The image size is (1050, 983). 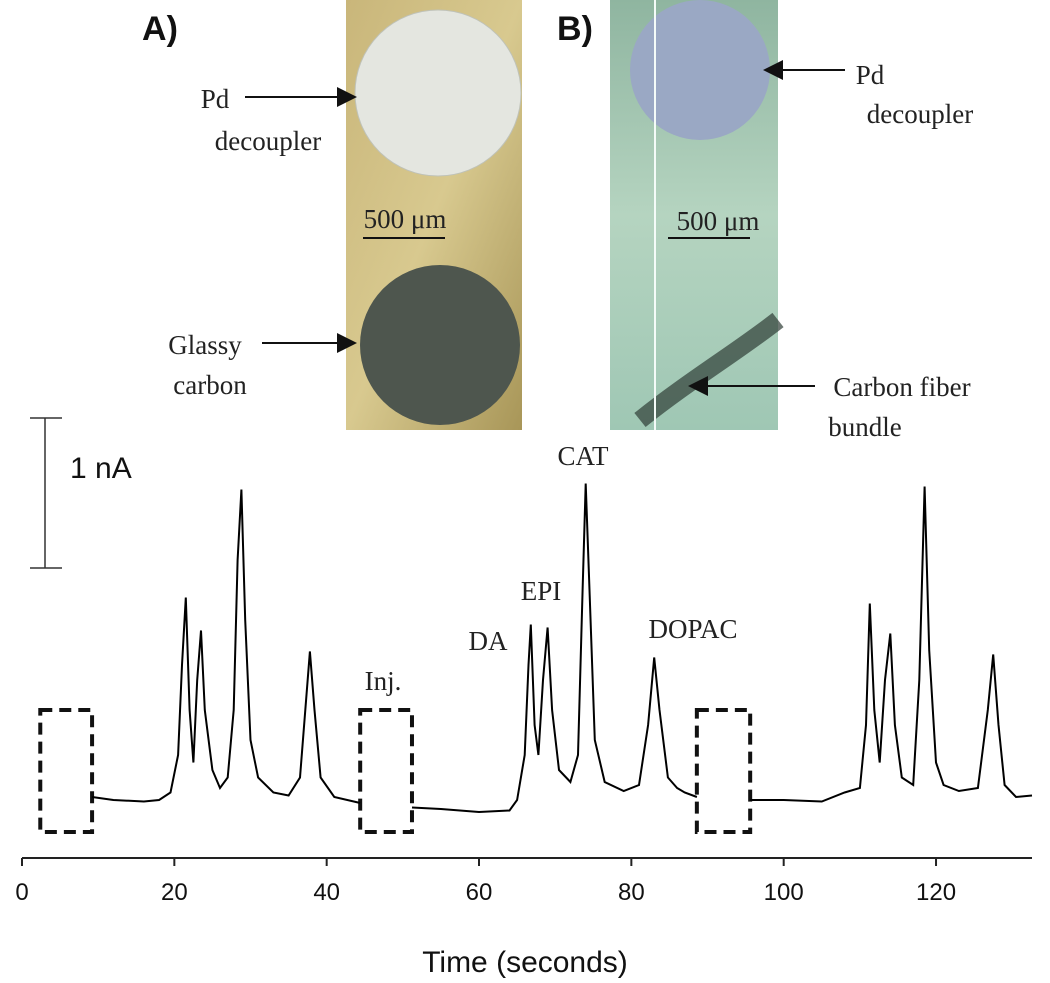 What do you see at coordinates (936, 892) in the screenshot?
I see `x-tick-label: 120` at bounding box center [936, 892].